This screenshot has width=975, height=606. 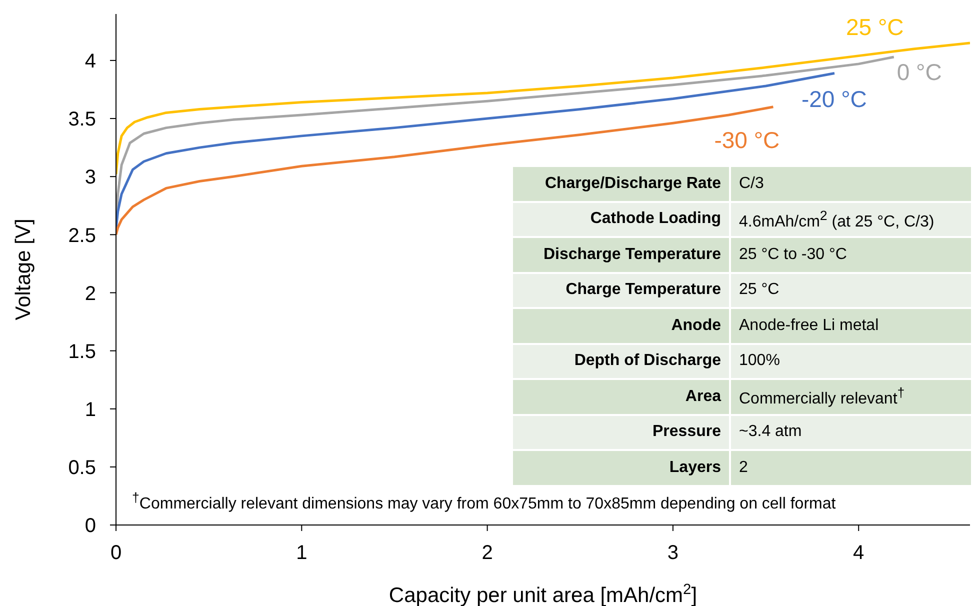 What do you see at coordinates (647, 361) in the screenshot?
I see `annotation: Depth of Discharge` at bounding box center [647, 361].